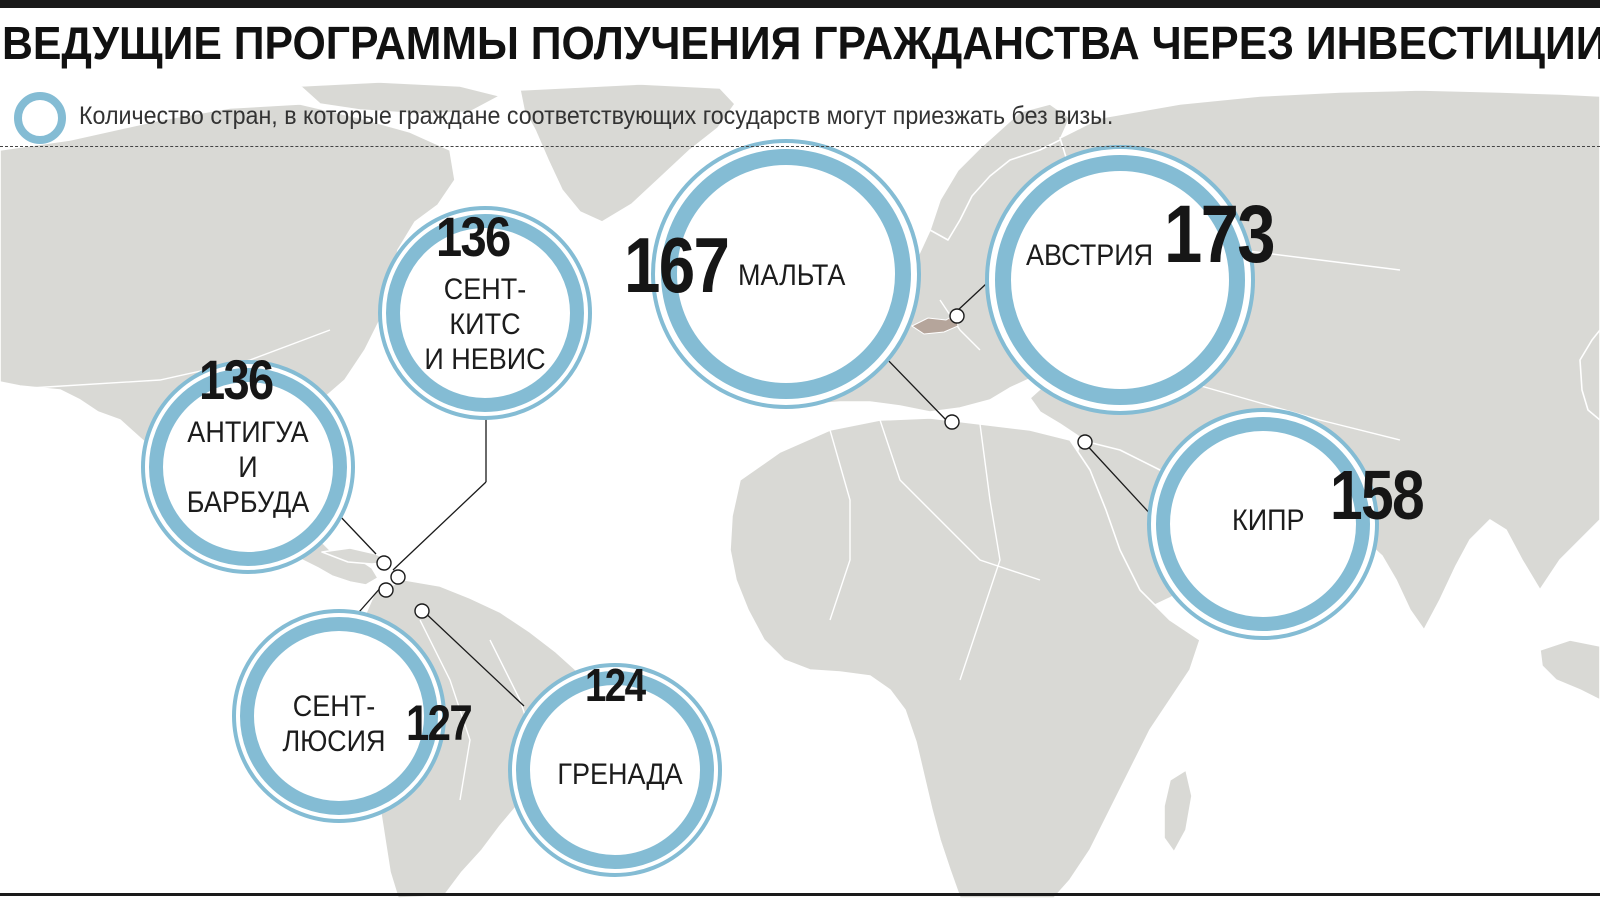 The image size is (1600, 900). Describe the element at coordinates (473, 236) in the screenshot. I see `saint-kitts-count: 136` at that location.